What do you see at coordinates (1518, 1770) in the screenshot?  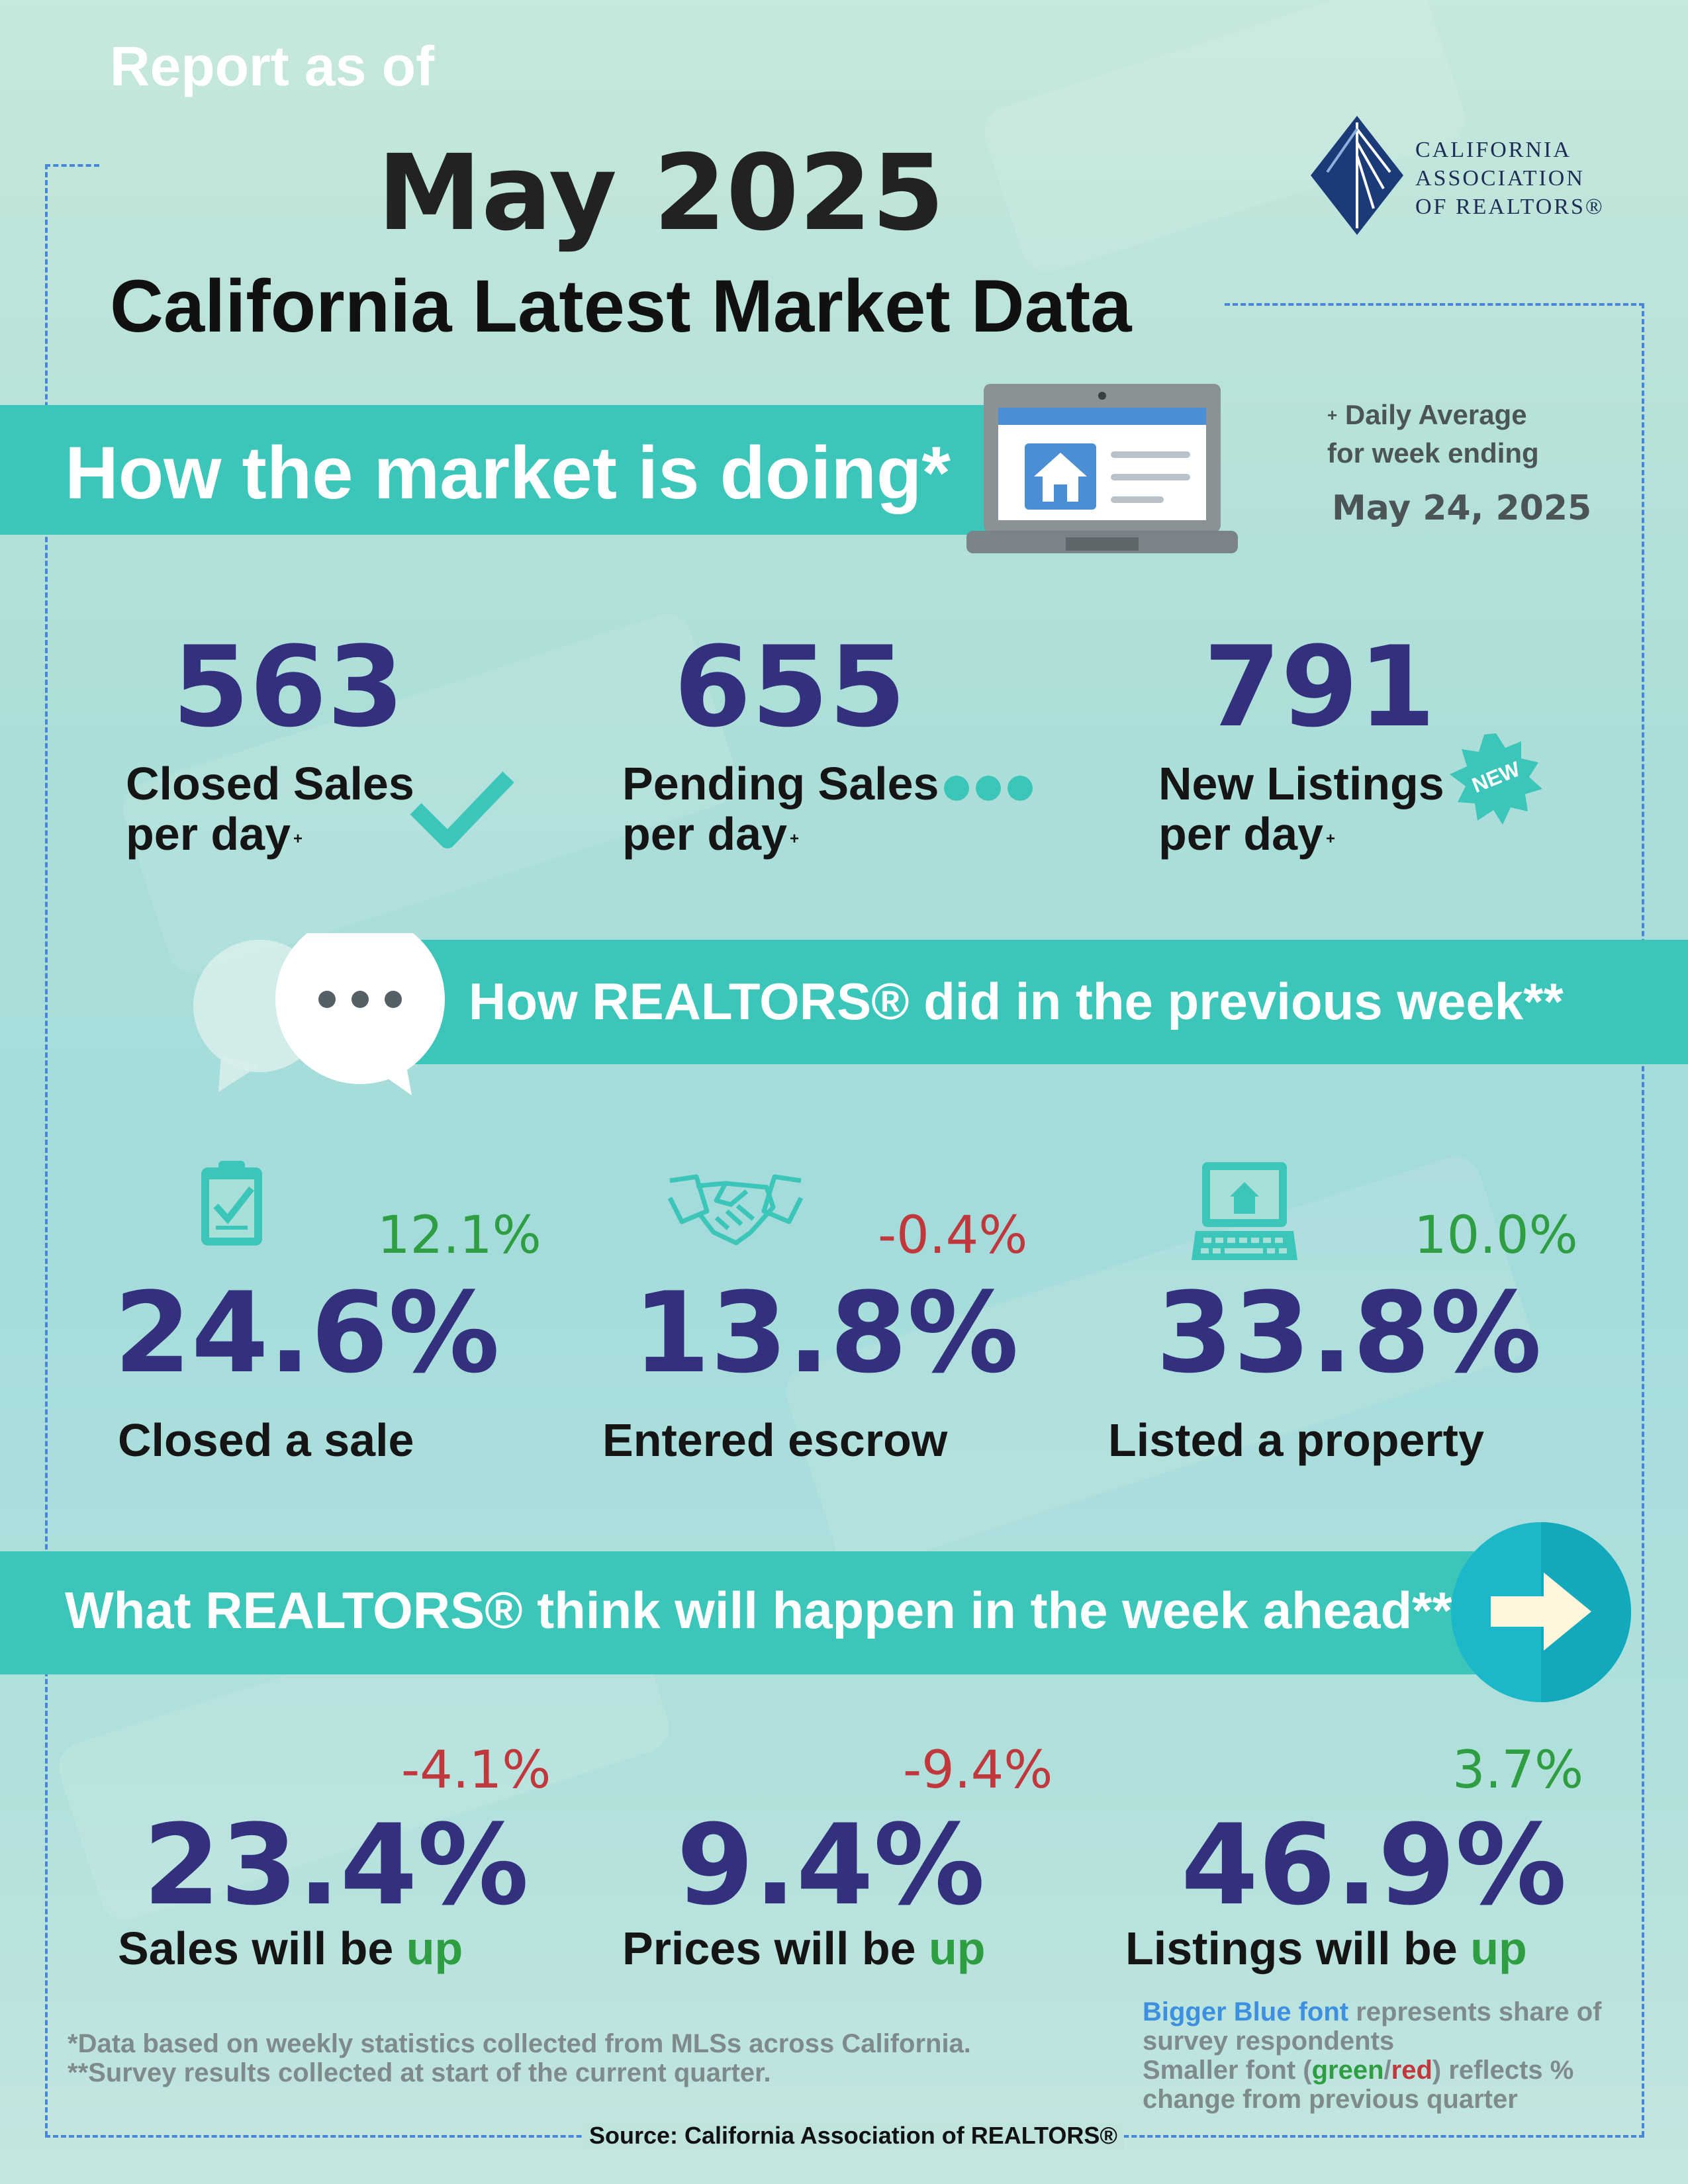 I see `listings-up-change: 3.7%` at bounding box center [1518, 1770].